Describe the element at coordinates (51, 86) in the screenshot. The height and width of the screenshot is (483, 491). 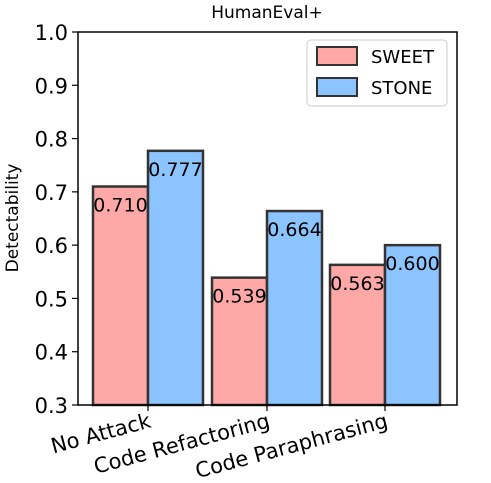
I see `y-tick-label: 0.9` at that location.